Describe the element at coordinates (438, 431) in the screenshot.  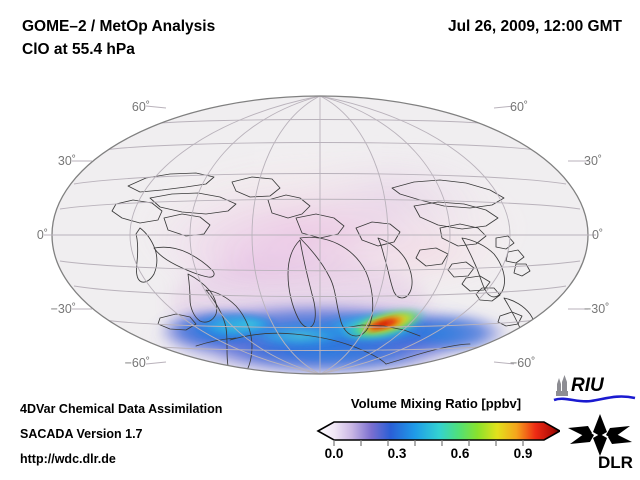
I see `colorbar-swatch` at that location.